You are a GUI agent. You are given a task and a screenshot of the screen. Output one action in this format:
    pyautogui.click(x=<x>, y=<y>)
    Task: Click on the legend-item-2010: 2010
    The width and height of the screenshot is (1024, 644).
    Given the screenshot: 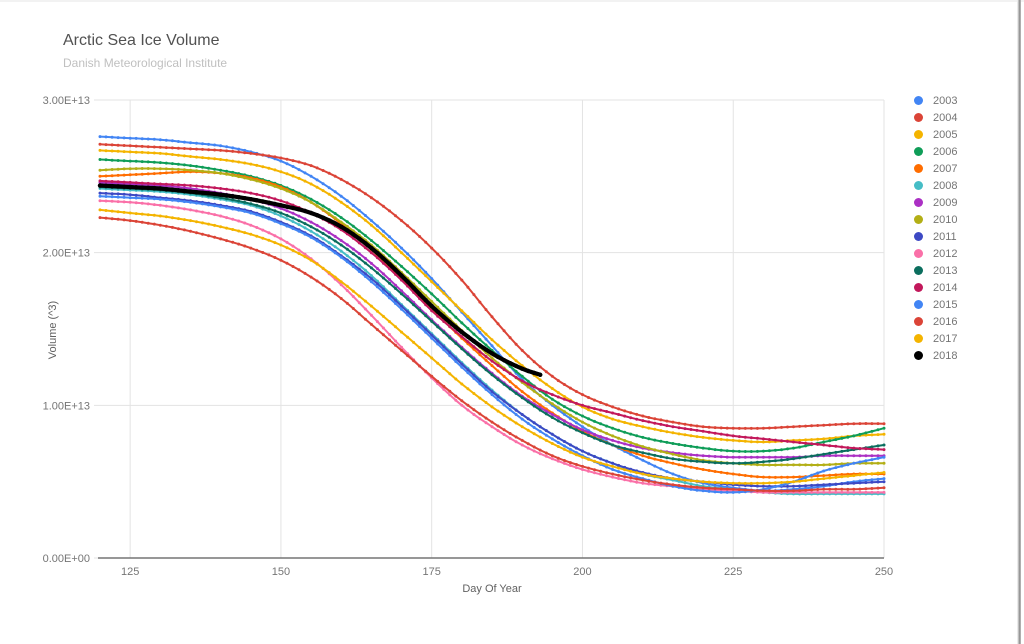 What is the action you would take?
    pyautogui.click(x=935, y=219)
    